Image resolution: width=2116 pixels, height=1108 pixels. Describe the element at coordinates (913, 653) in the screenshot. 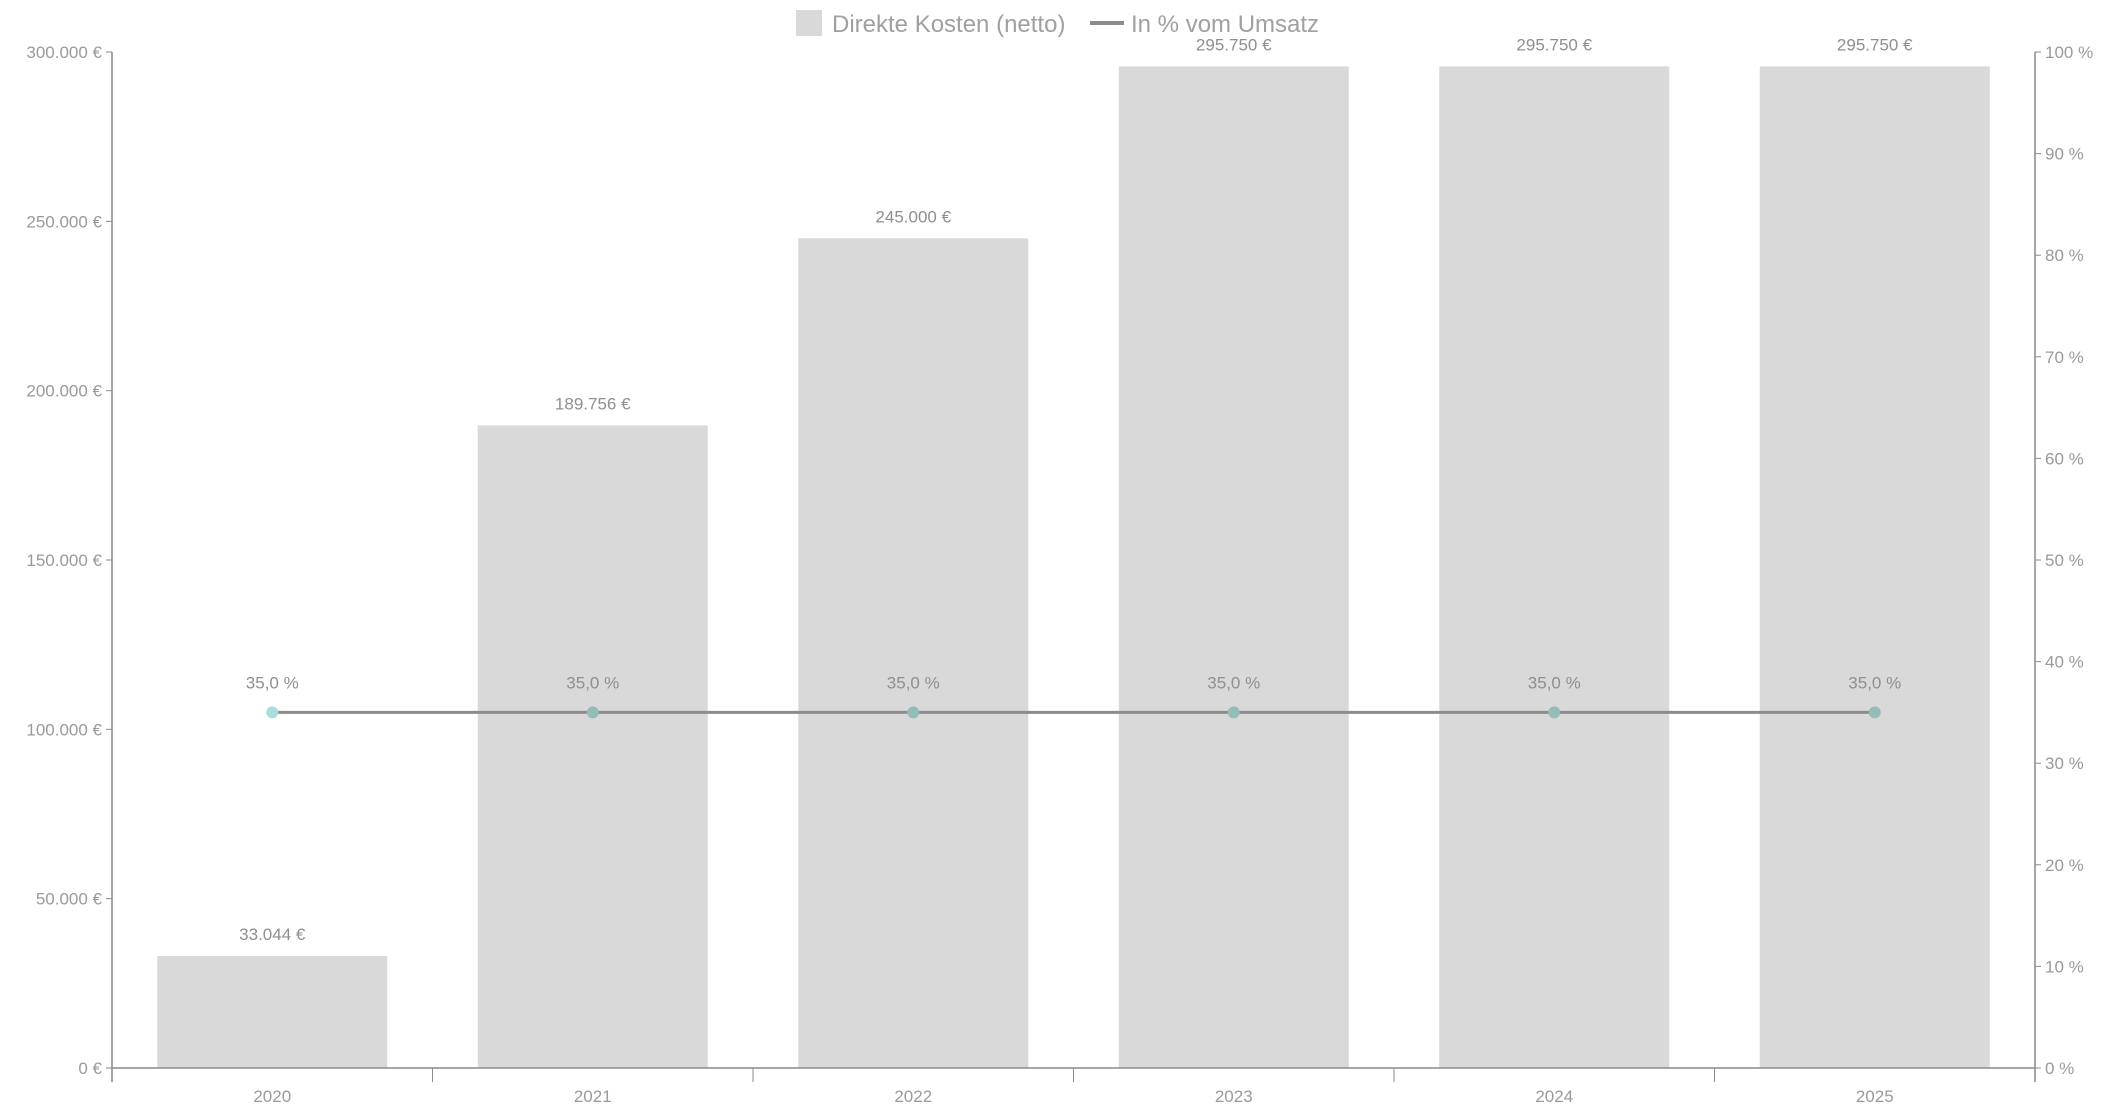

I see `bar-2022` at that location.